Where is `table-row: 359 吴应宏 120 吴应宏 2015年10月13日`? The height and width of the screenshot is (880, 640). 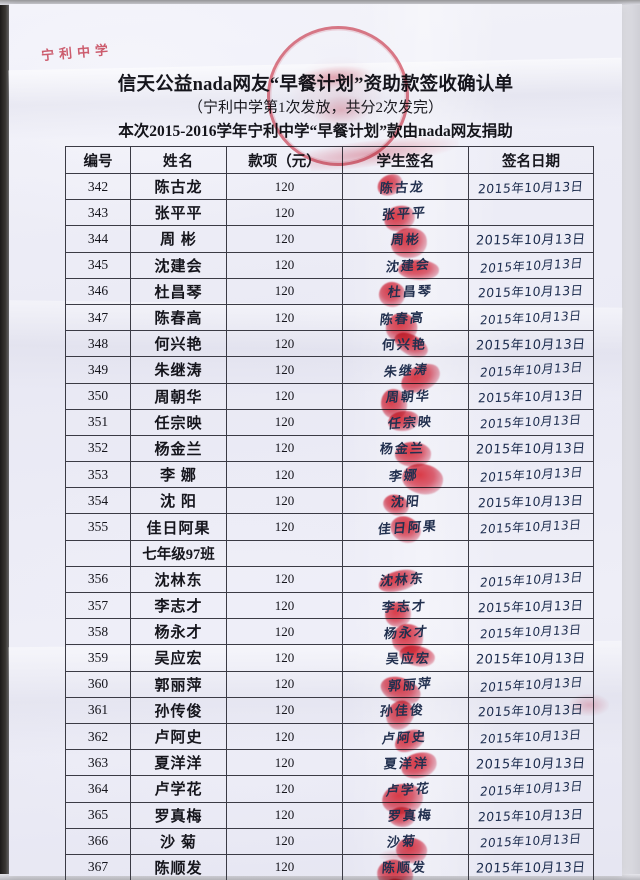
table-row: 359 吴应宏 120 吴应宏 2015年10月13日 is located at coordinates (329, 657).